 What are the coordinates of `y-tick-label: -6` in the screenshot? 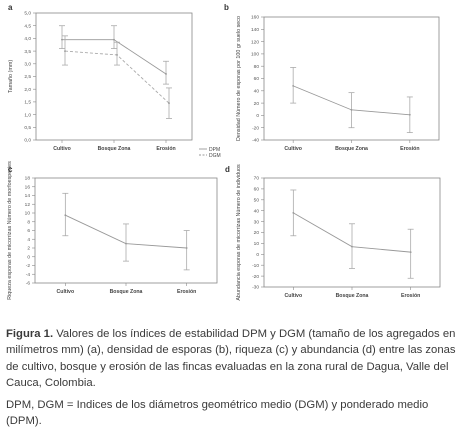 It's located at (28, 284).